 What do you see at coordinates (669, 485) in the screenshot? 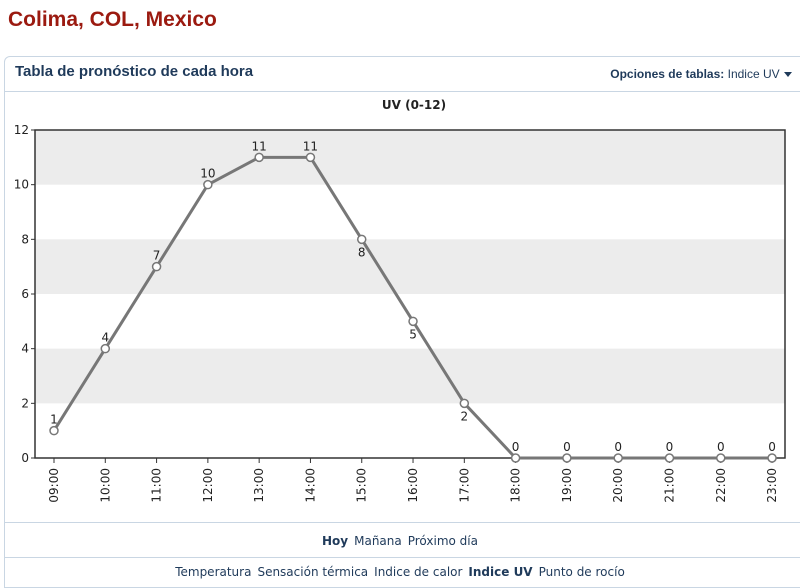
I see `x-tick-label: 21:00` at bounding box center [669, 485].